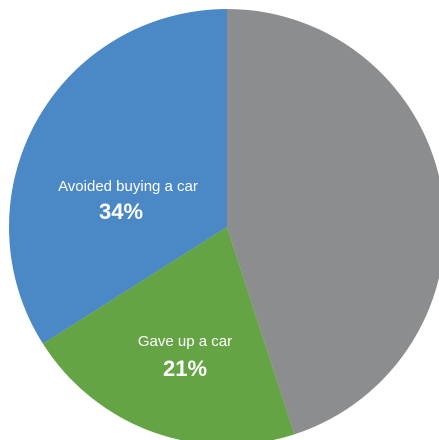 Image resolution: width=439 pixels, height=440 pixels. I want to click on slice-value-gave-up: 21%, so click(185, 368).